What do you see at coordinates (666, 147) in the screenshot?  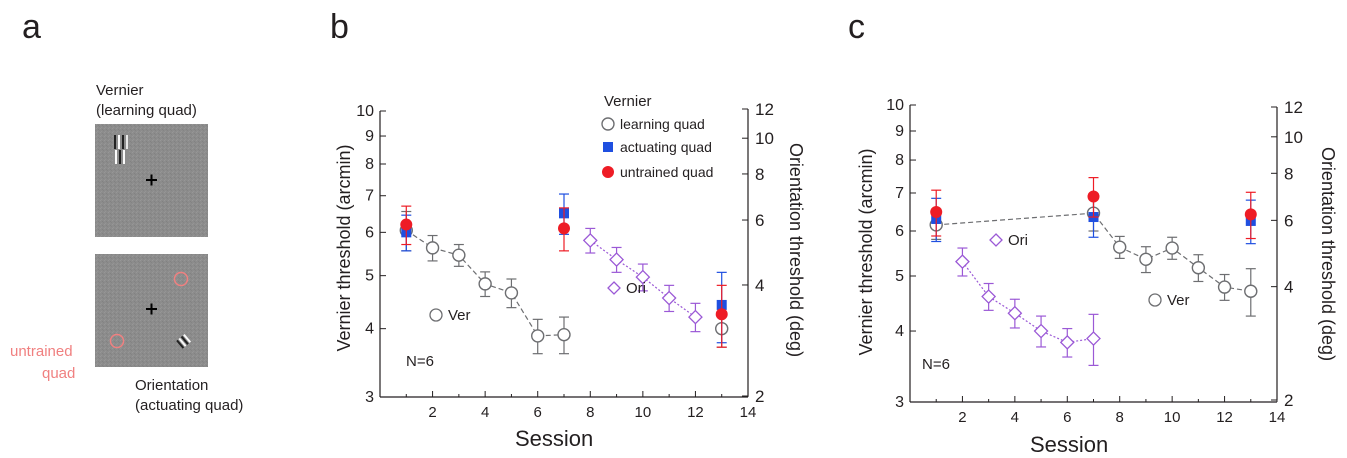 I see `legend-label-actuating: actuating quad` at bounding box center [666, 147].